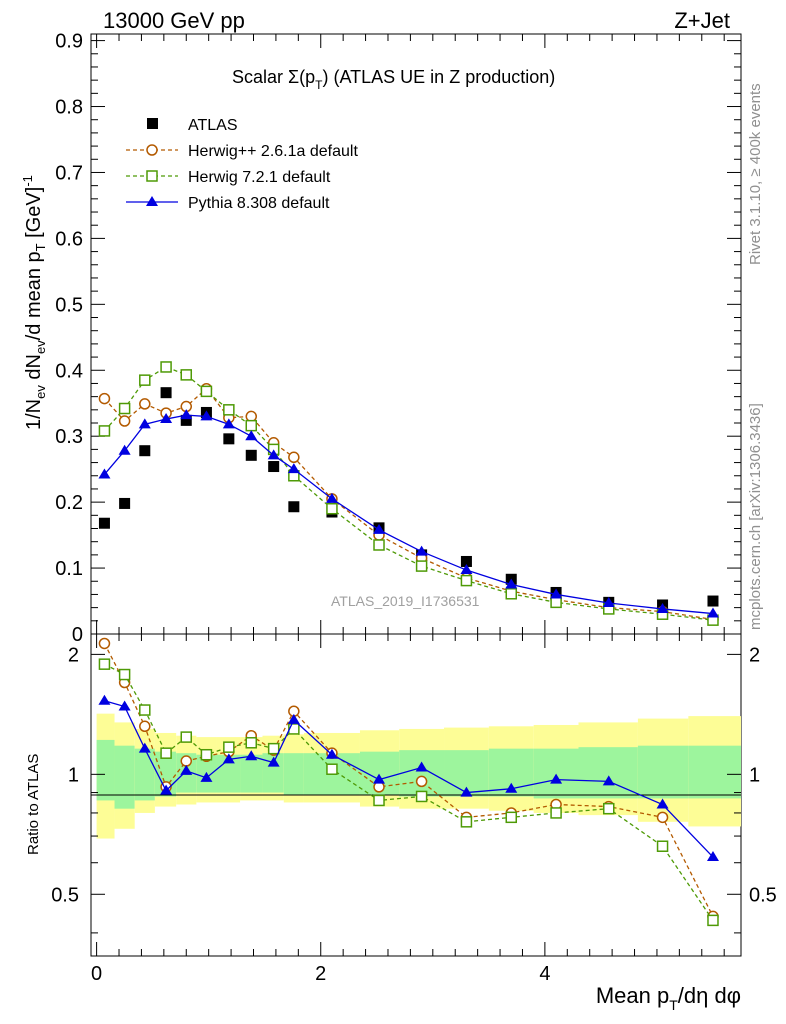 Image resolution: width=786 pixels, height=1024 pixels. Describe the element at coordinates (439, 77) in the screenshot. I see `title-tail: ) (ATLAS UE in Z production)` at that location.